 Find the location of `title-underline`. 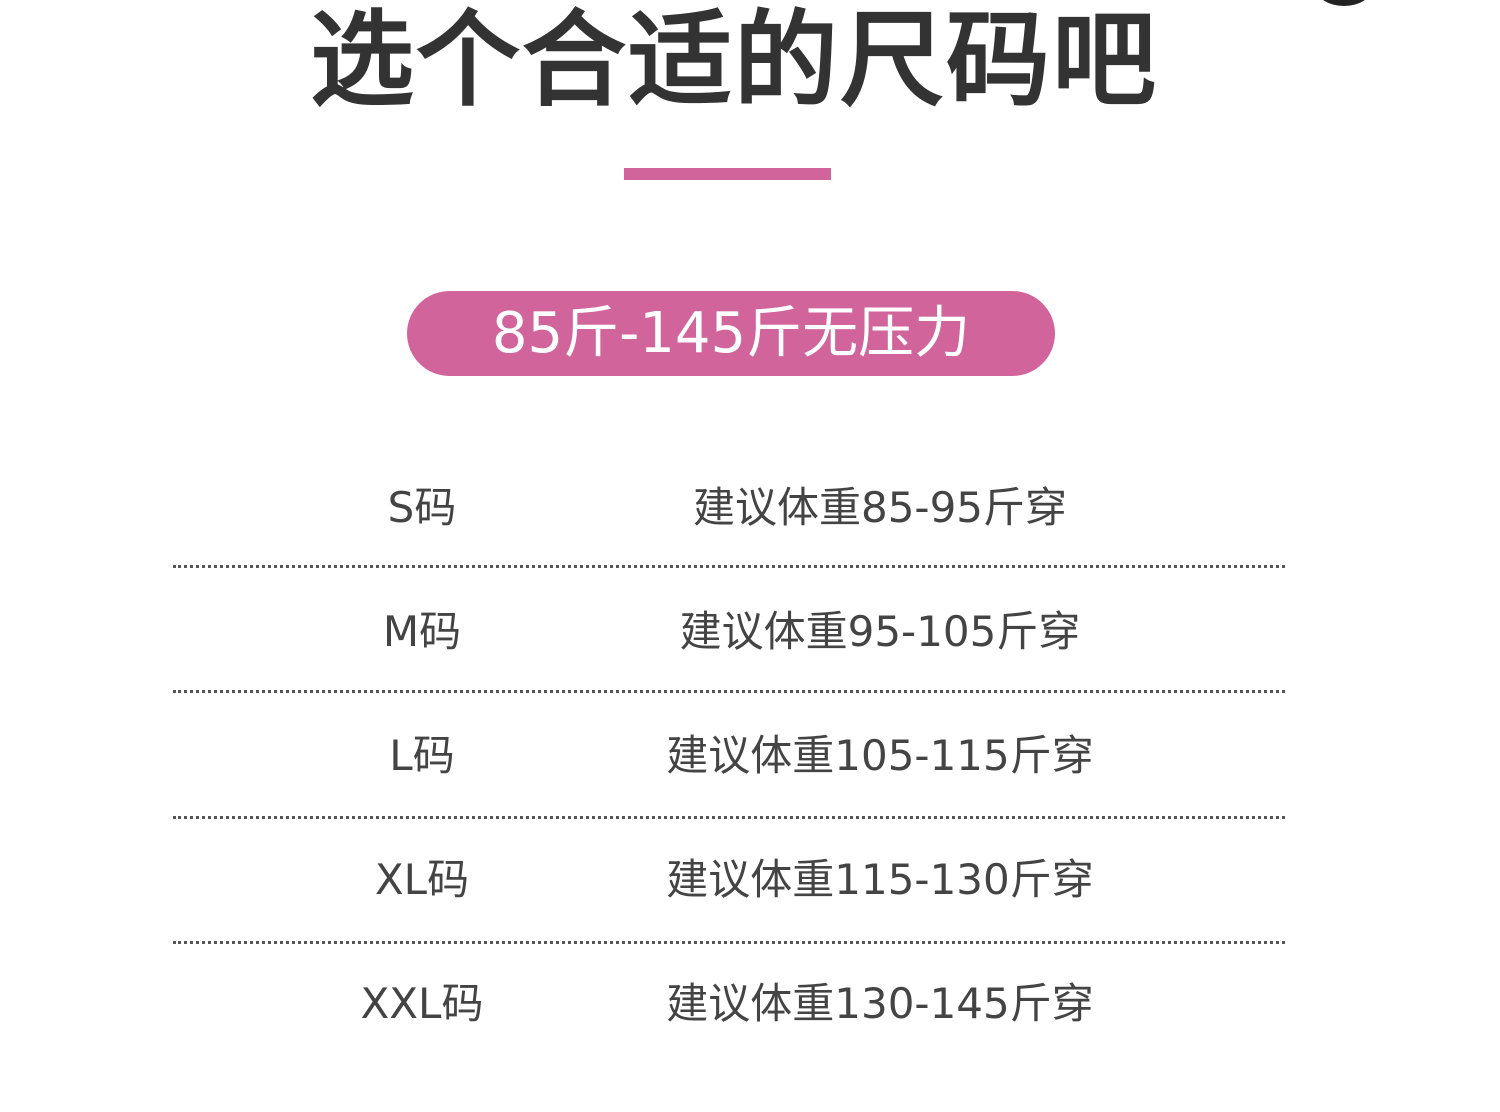

title-underline is located at coordinates (727, 174).